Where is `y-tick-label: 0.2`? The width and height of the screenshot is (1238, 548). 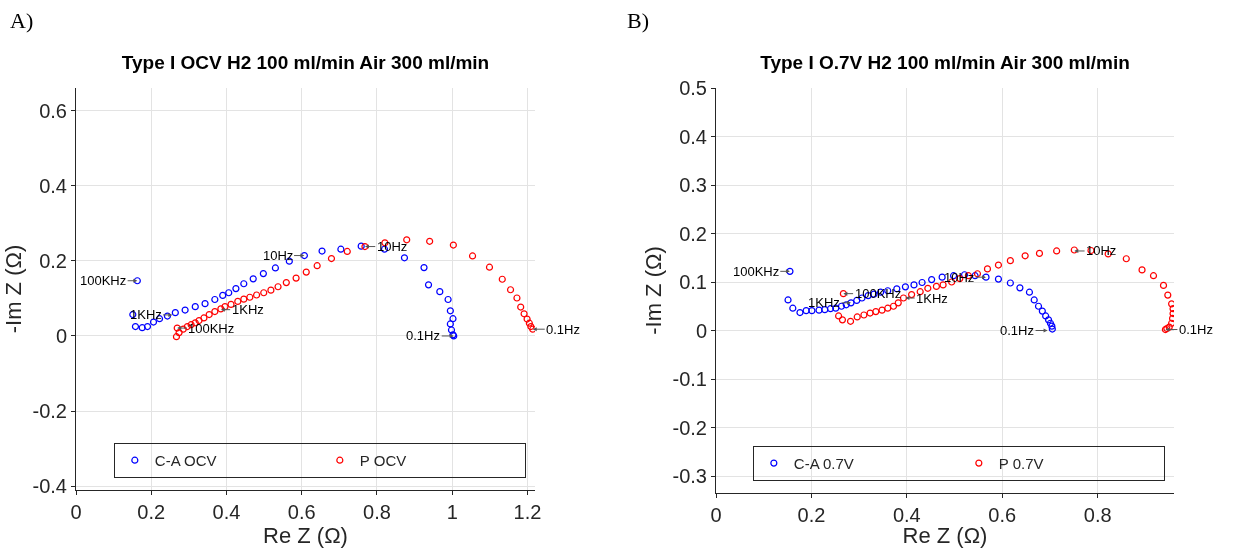
y-tick-label: 0.2 is located at coordinates (693, 233).